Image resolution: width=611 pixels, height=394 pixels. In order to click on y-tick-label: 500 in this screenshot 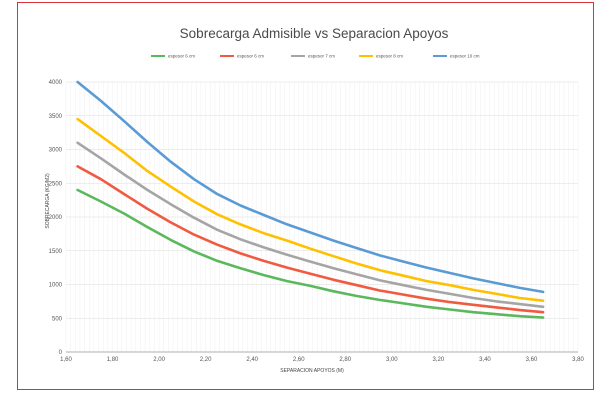, I will do `click(57, 319)`.